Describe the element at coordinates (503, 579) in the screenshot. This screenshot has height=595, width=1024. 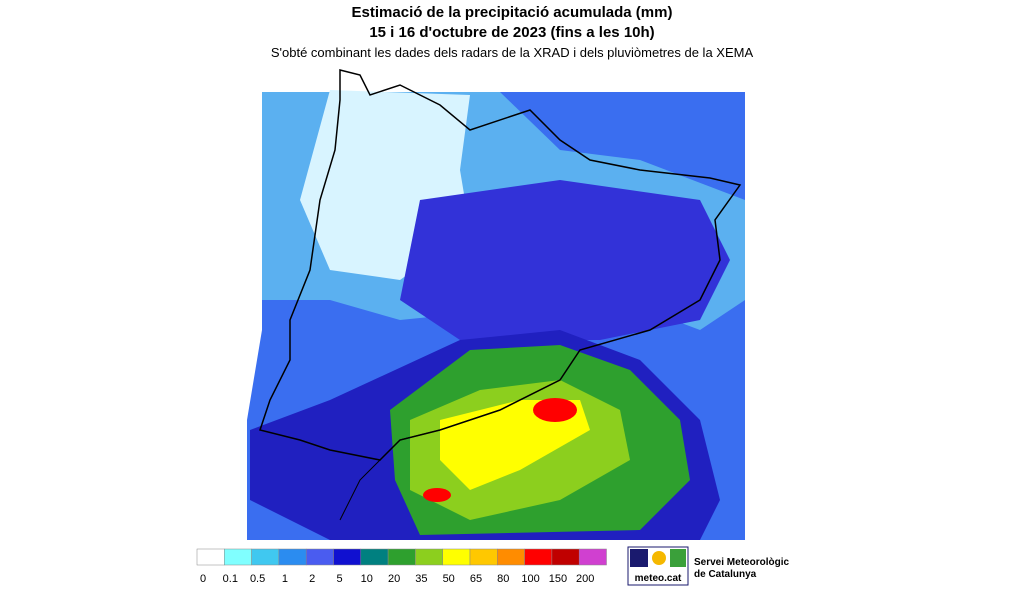
I see `legend-label: 80` at that location.